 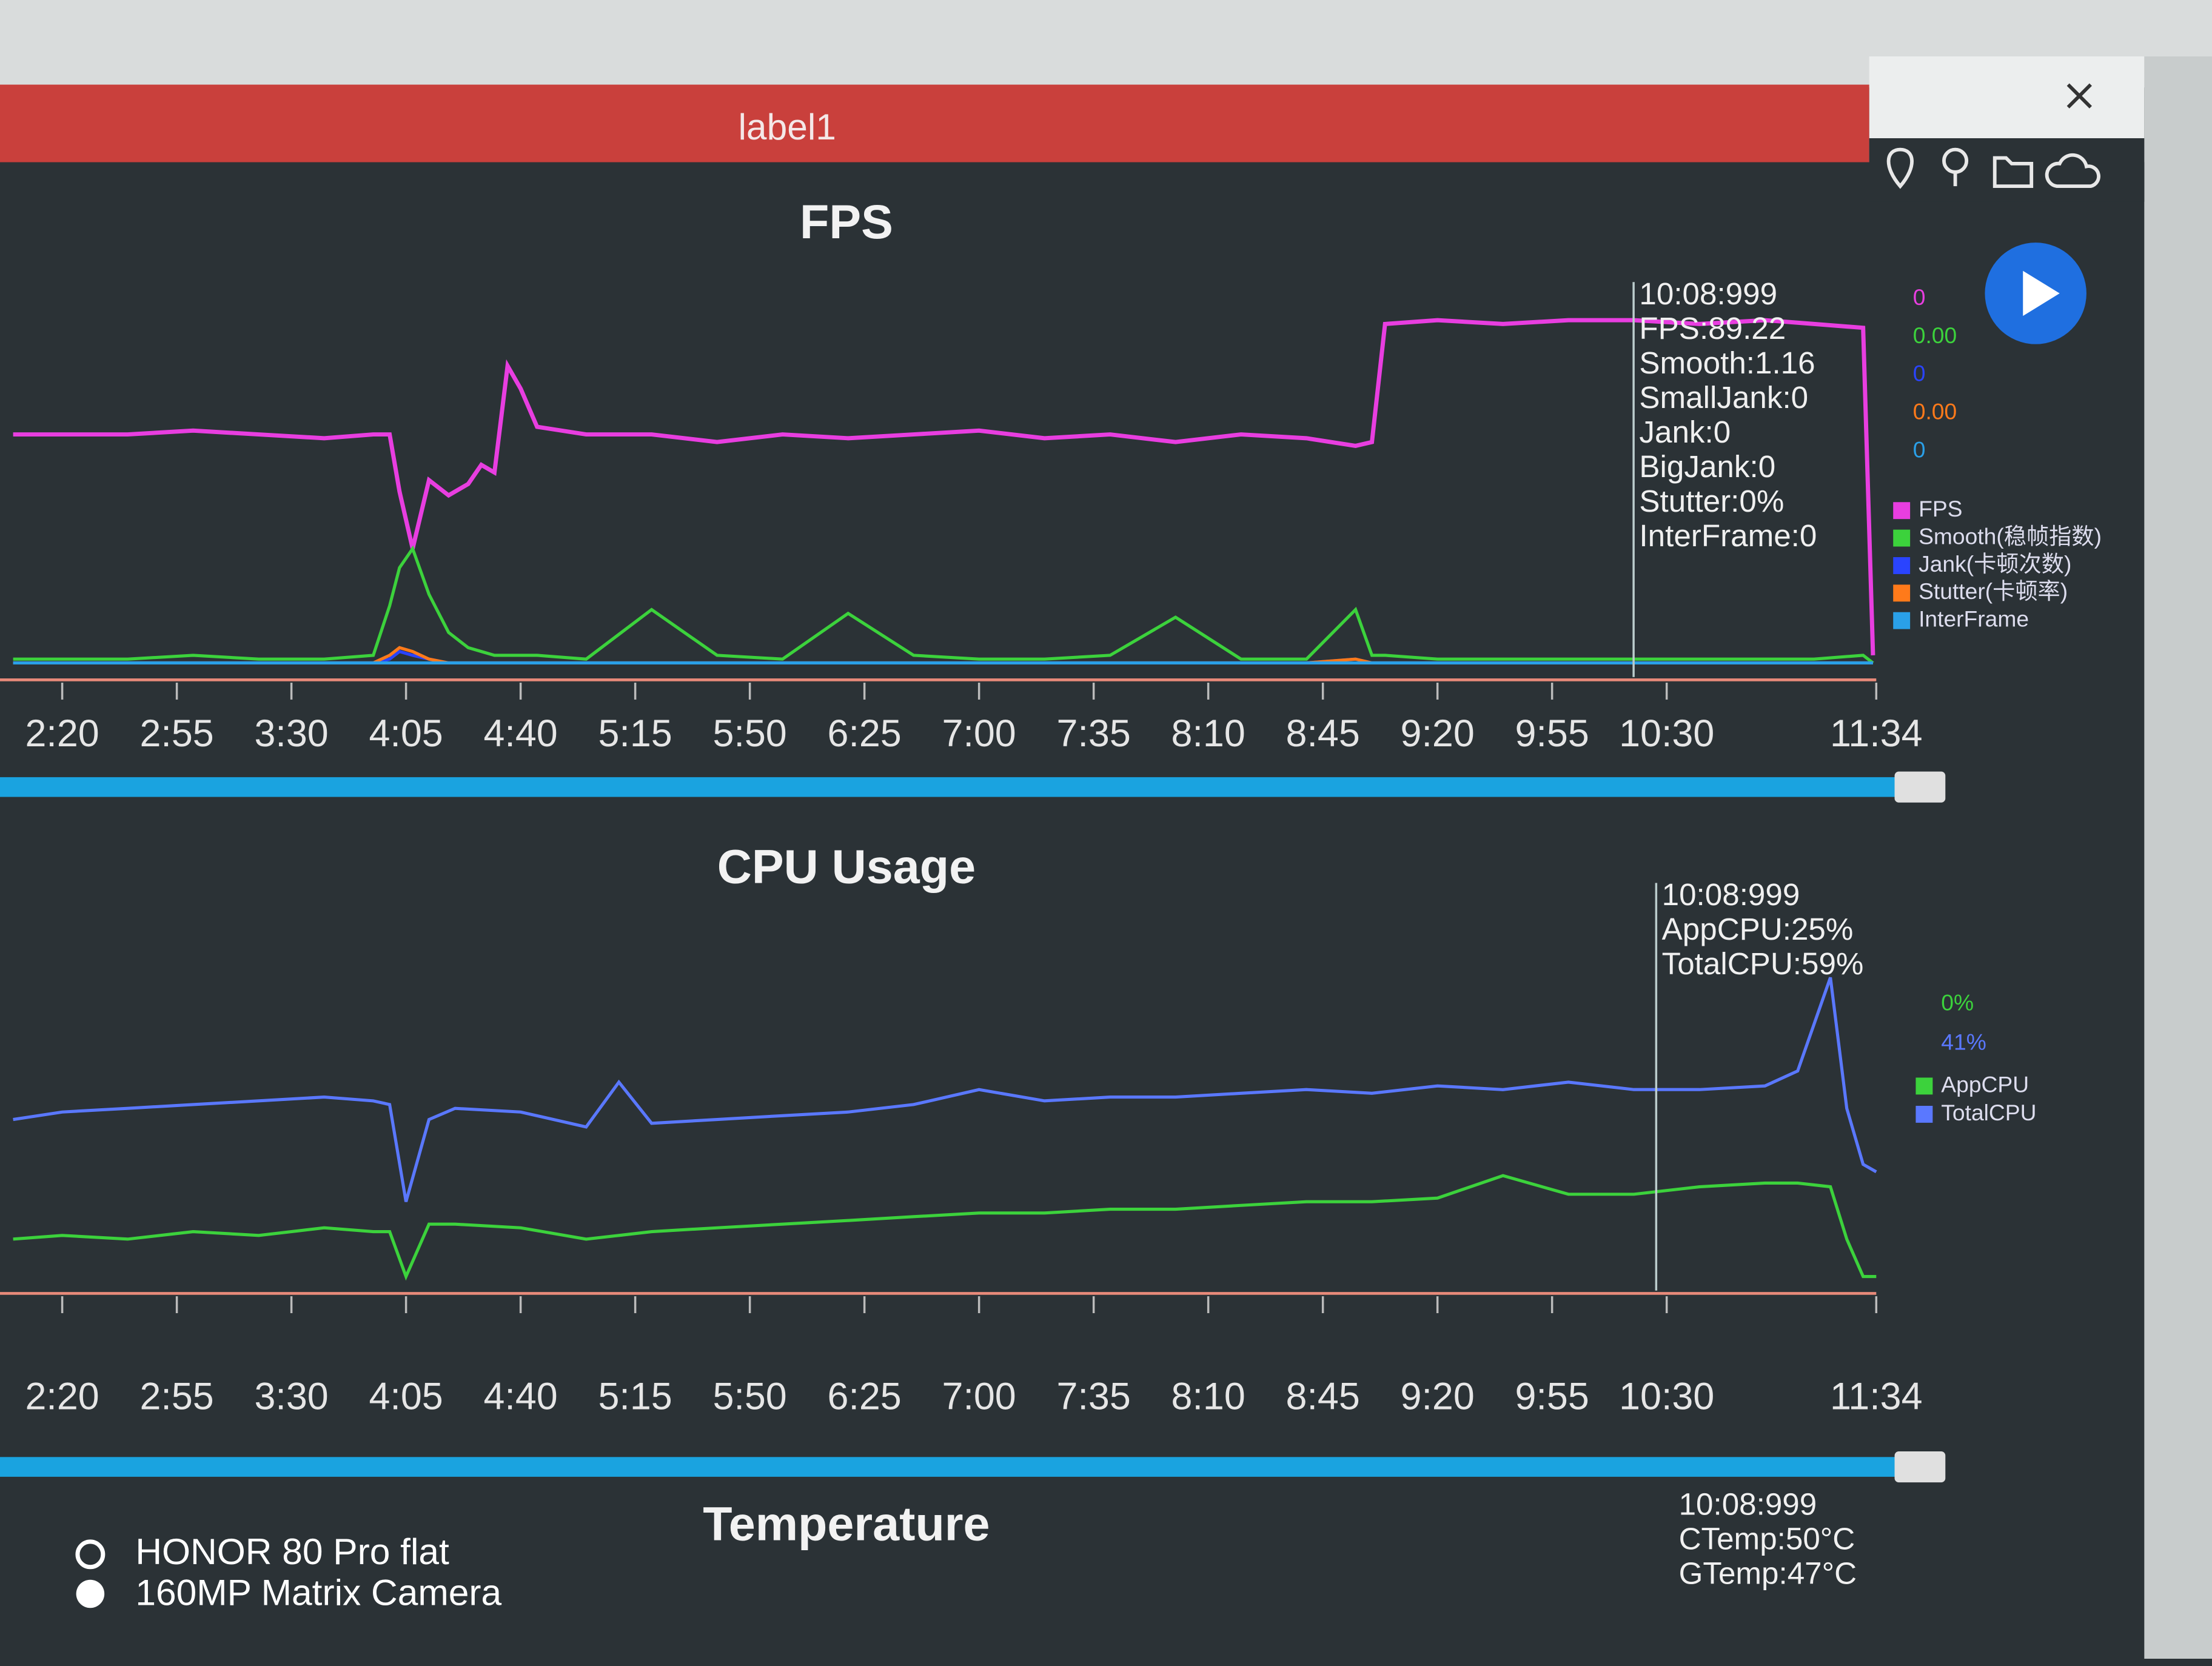 I want to click on tooltip-line: FPS:89.22, so click(x=1712, y=328).